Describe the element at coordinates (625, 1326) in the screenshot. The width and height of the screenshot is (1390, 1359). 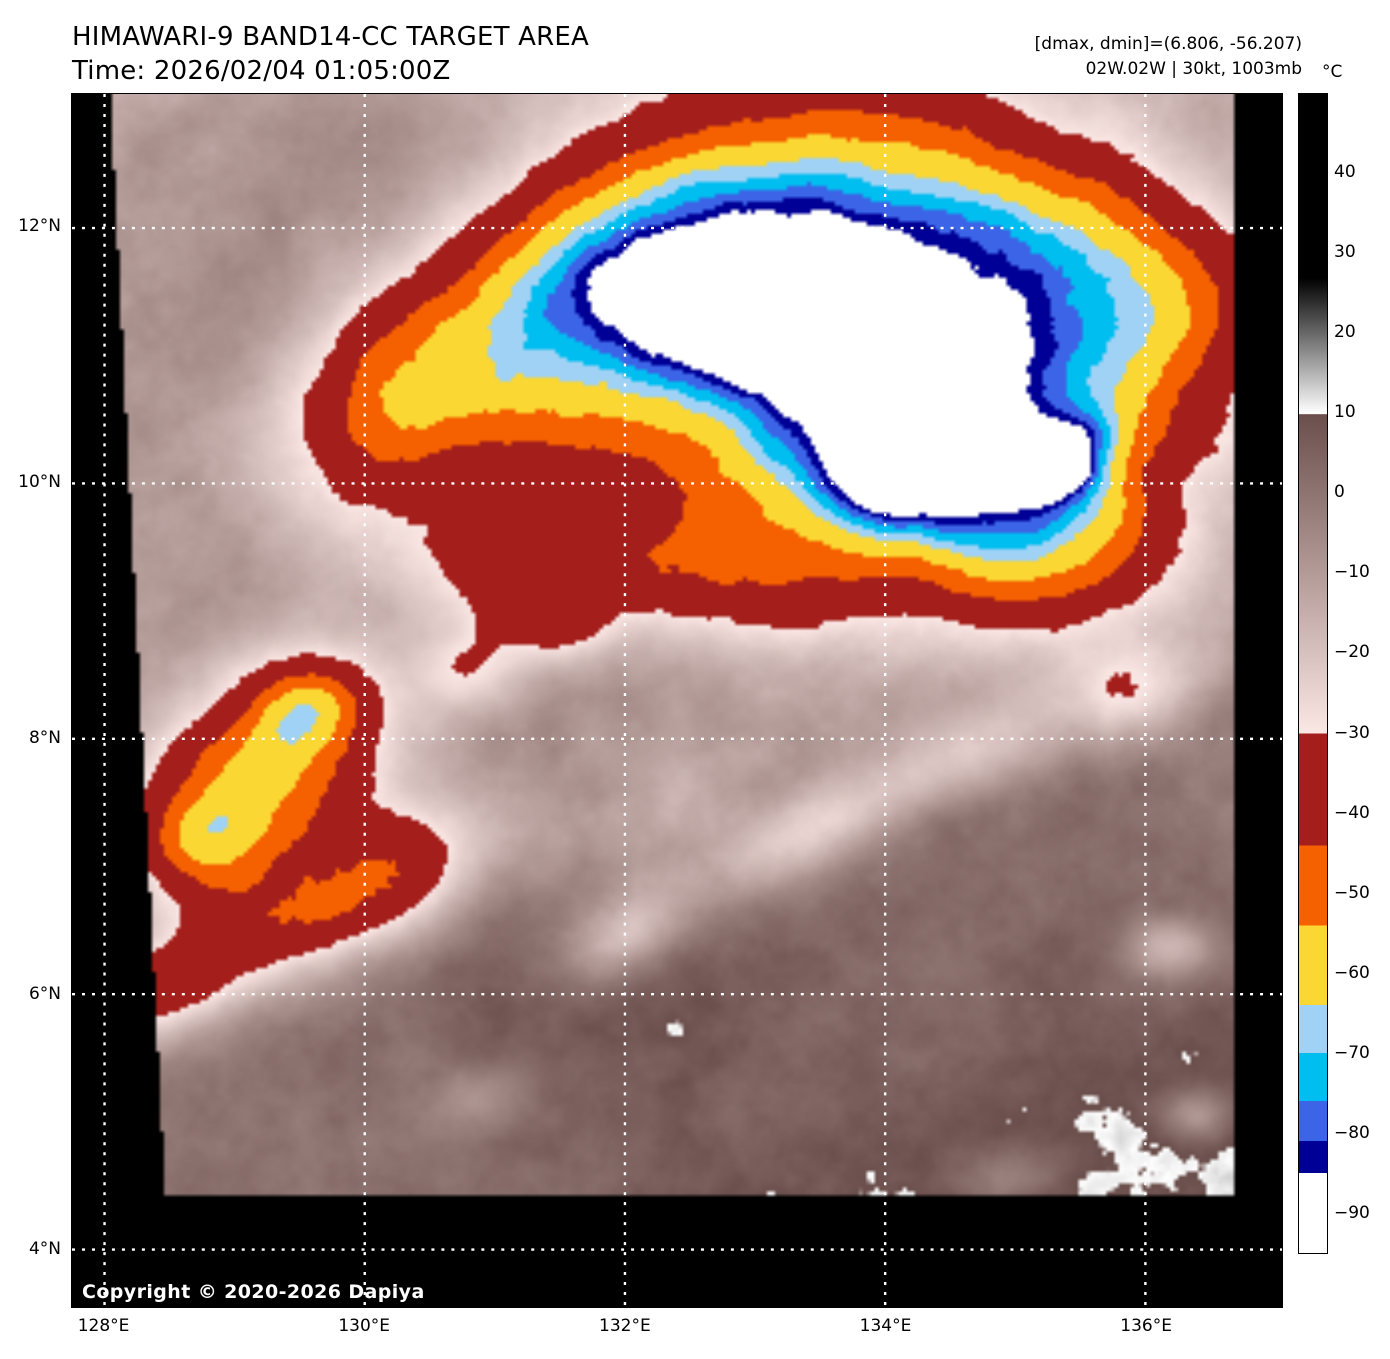
I see `x-axis-tick-2: 132°E` at that location.